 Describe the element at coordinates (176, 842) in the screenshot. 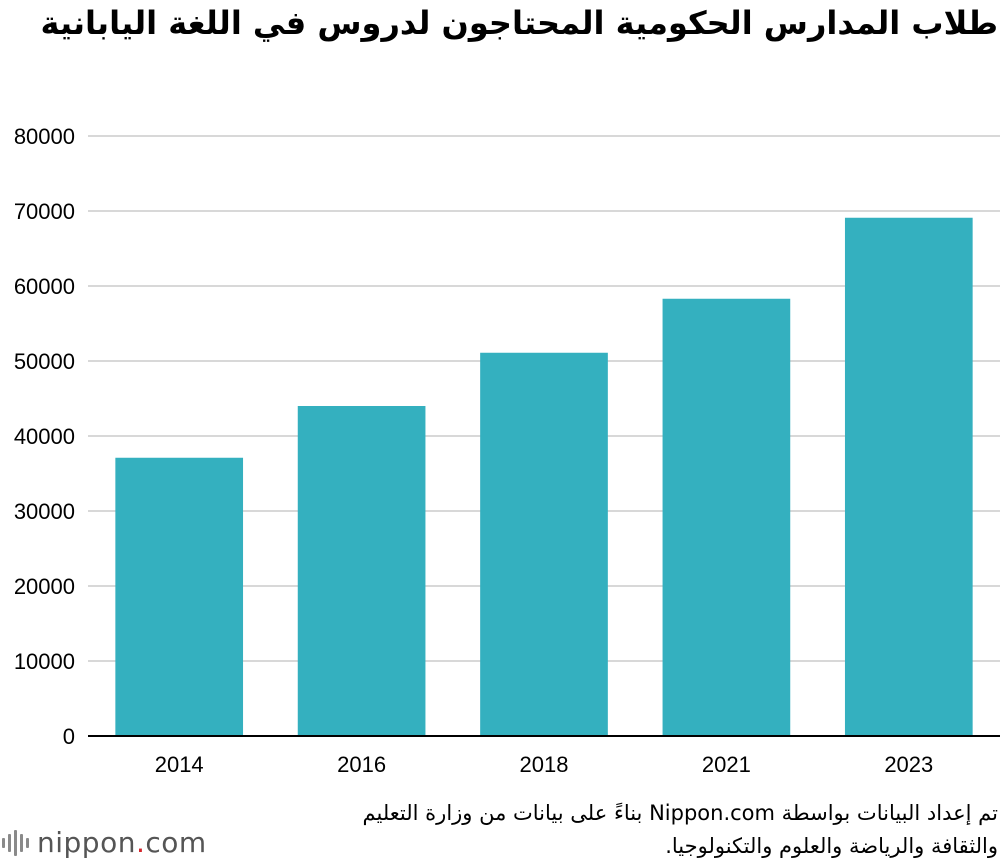

I see `logo-domain: com` at that location.